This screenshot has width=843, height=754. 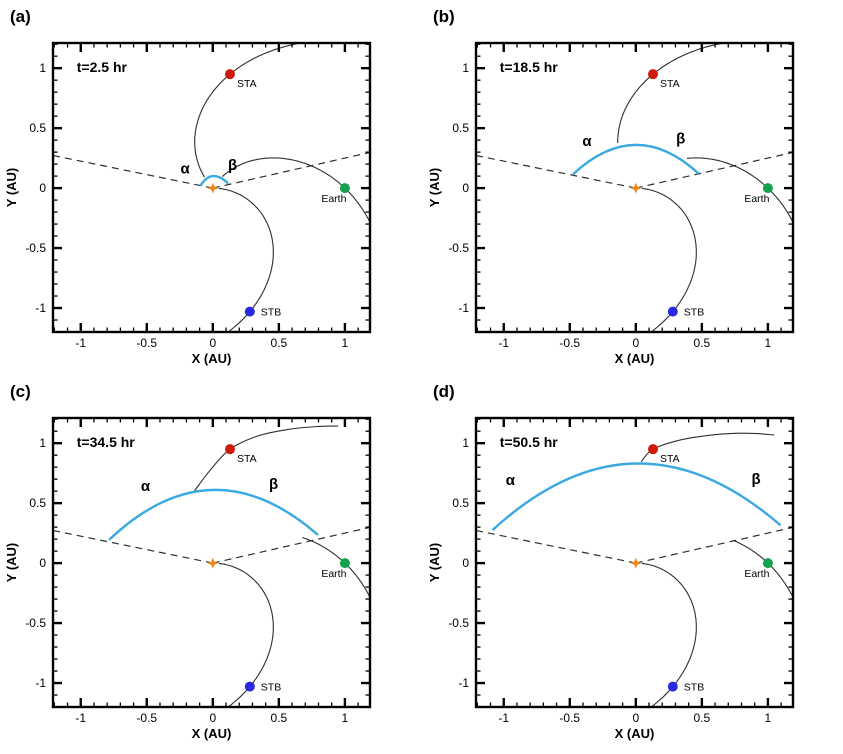 What do you see at coordinates (529, 67) in the screenshot?
I see `time-label: t=18.5 hr` at bounding box center [529, 67].